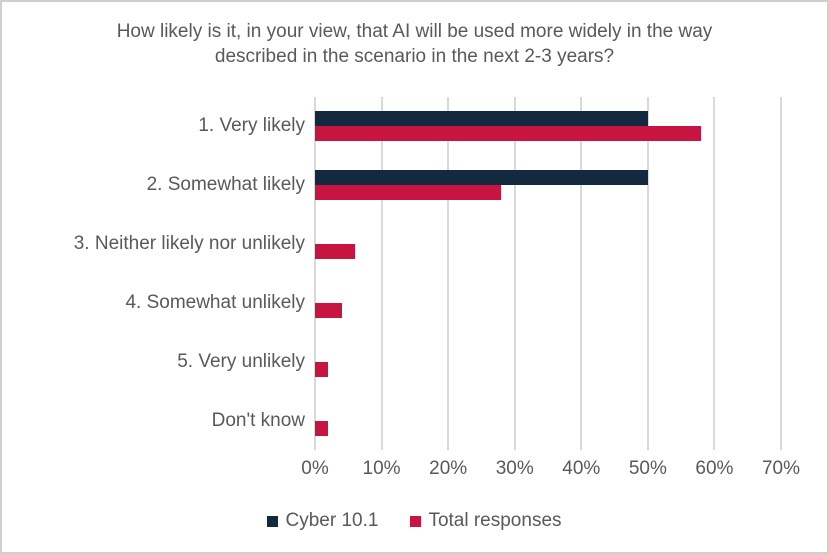 The height and width of the screenshot is (554, 829). I want to click on legend: Cyber 10.1 Total responses, so click(414, 521).